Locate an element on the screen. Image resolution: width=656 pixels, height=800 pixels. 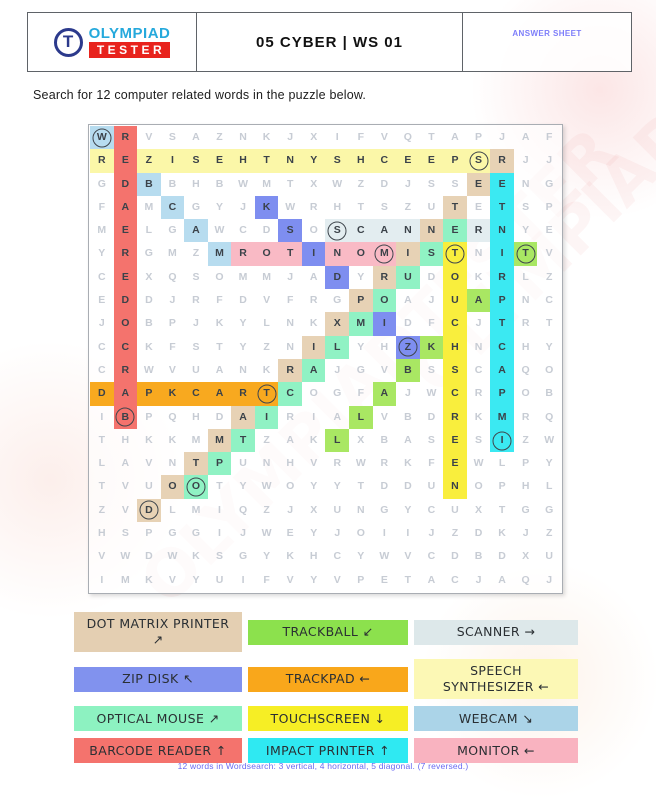
brand-logo-icon: T is located at coordinates (68, 42).